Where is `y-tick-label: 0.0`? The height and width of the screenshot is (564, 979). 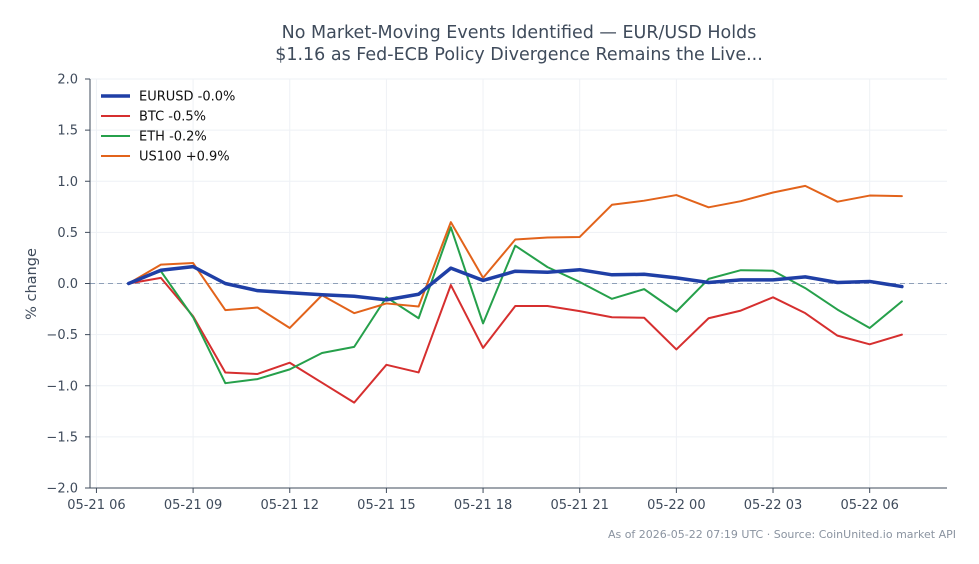 y-tick-label: 0.0 is located at coordinates (67, 284).